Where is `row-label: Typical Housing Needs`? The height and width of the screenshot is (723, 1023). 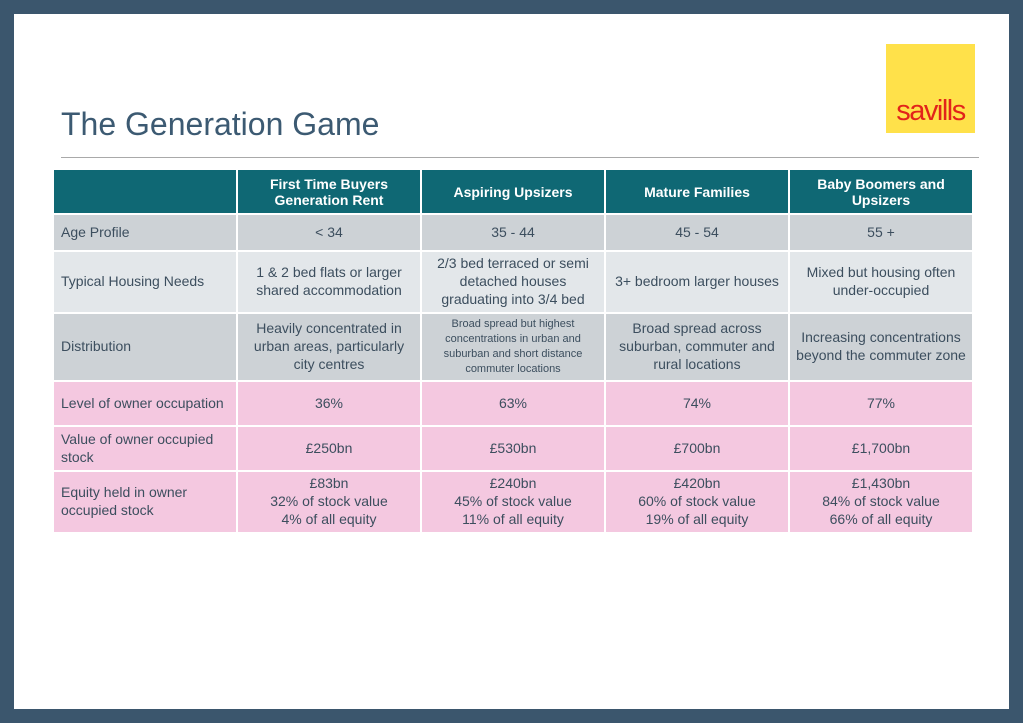
row-label: Typical Housing Needs is located at coordinates (145, 282).